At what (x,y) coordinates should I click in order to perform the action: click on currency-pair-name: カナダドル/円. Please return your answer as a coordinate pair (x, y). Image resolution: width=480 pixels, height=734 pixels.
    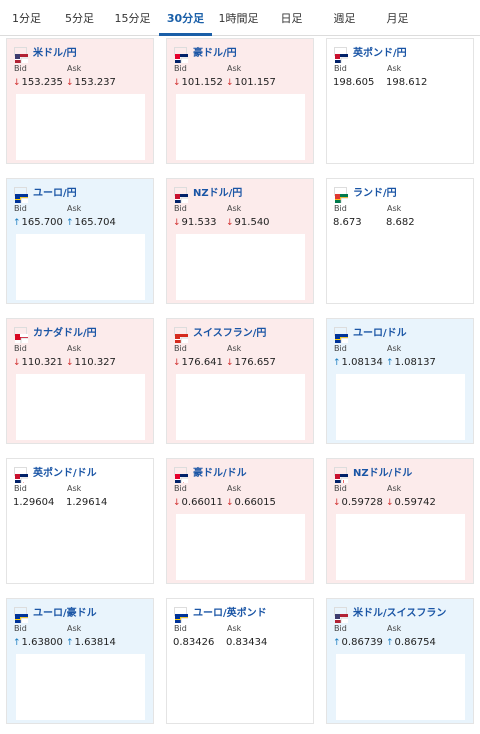
    Looking at the image, I should click on (65, 333).